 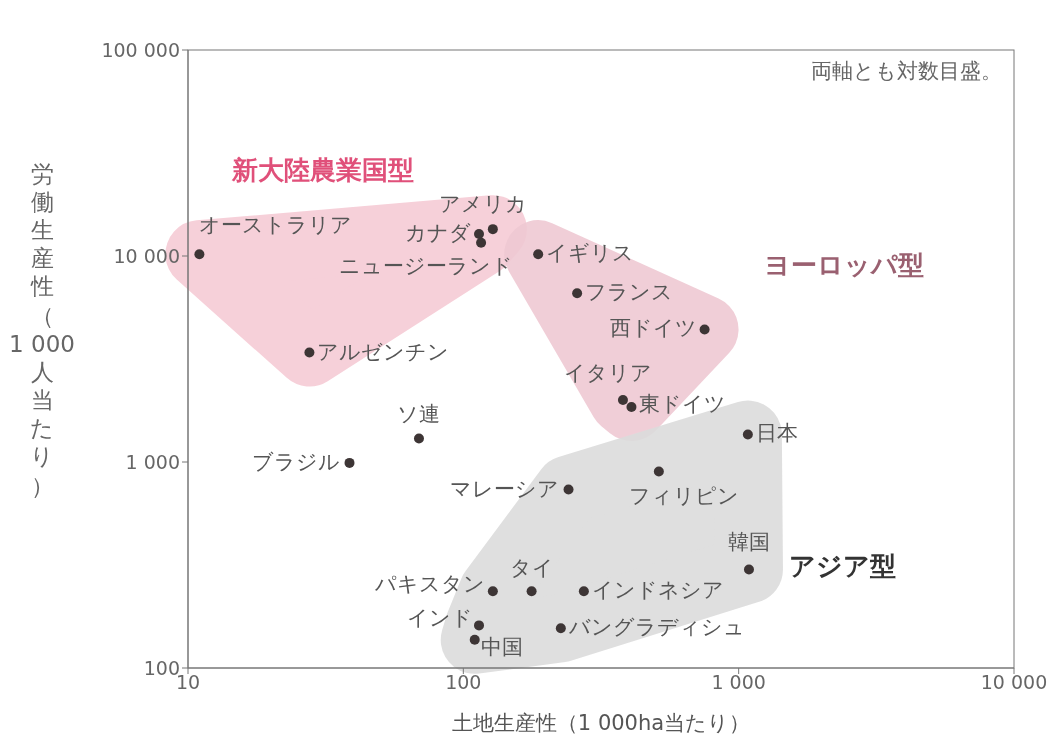 What do you see at coordinates (906, 71) in the screenshot?
I see `annotation: 両軸とも対数目盛。` at bounding box center [906, 71].